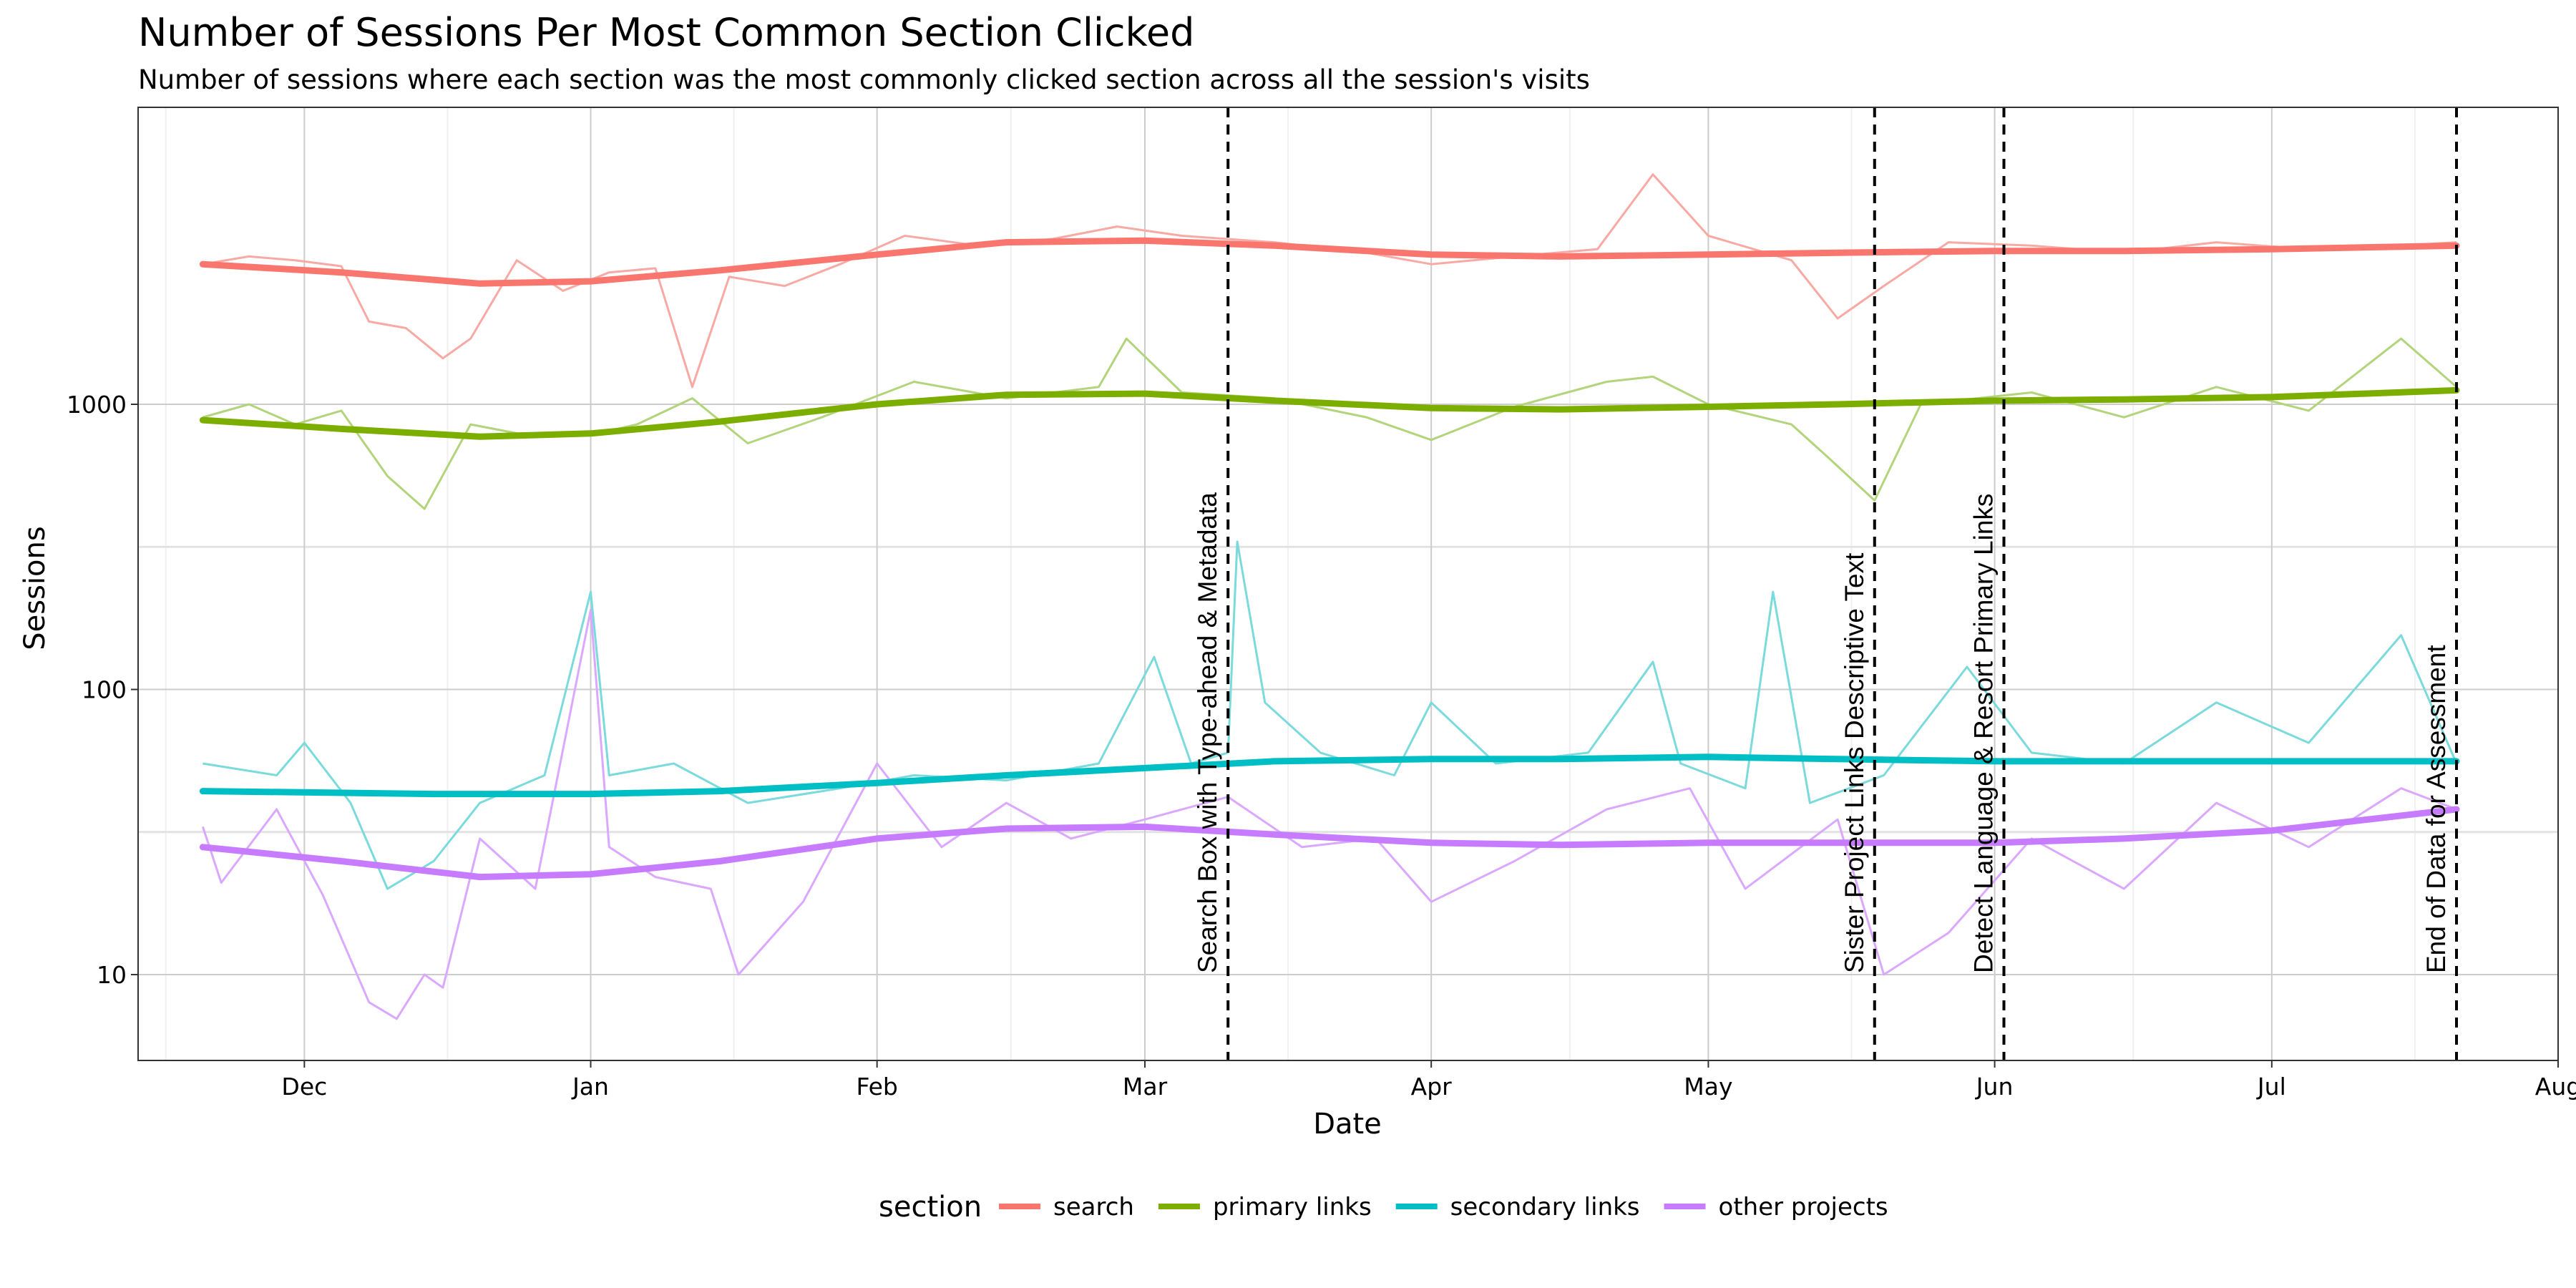 This screenshot has width=2576, height=1288. Describe the element at coordinates (1145, 1087) in the screenshot. I see `x-tick-label: Mar` at that location.